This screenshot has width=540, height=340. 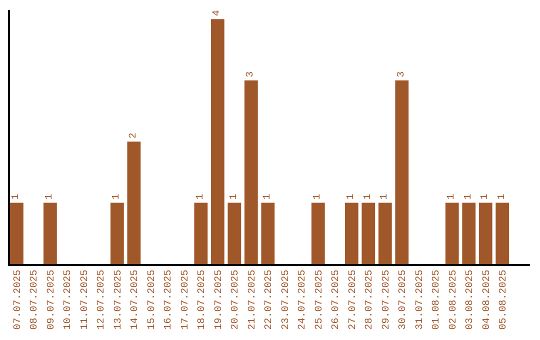 What do you see at coordinates (470, 300) in the screenshot?
I see `x-tick-label: 03.08.2025` at bounding box center [470, 300].